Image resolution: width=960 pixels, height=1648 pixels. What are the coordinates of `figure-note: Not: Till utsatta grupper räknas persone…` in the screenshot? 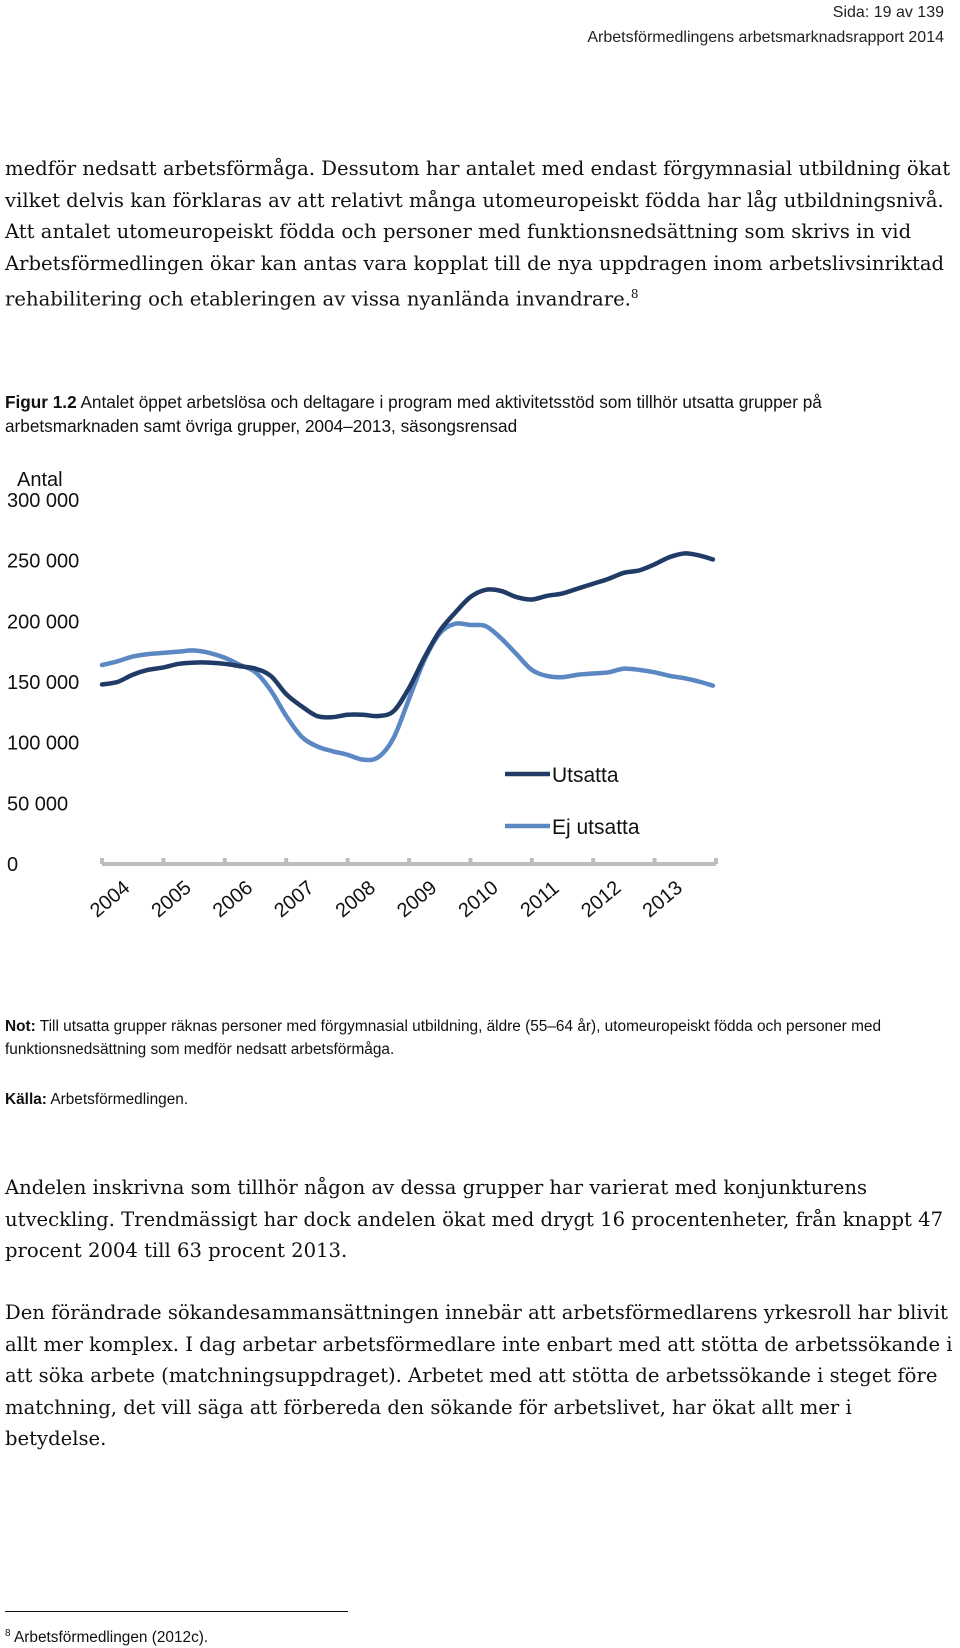 It's located at (480, 1038).